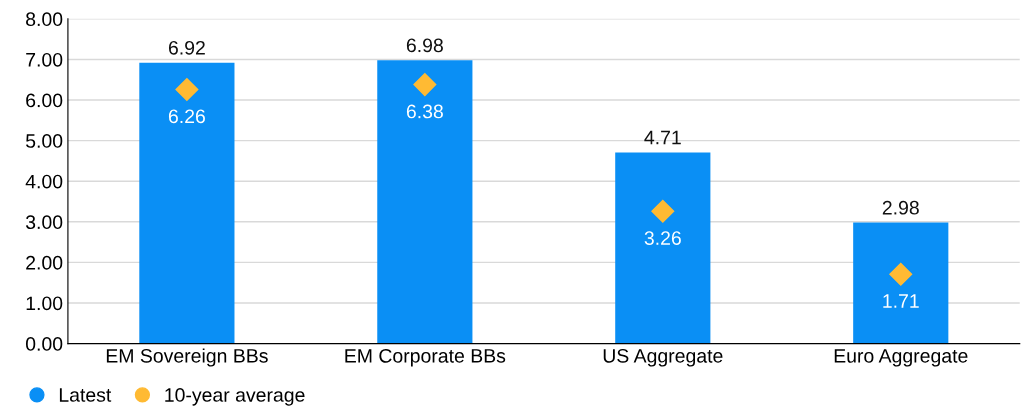  I want to click on y-tick-label: 6.00, so click(44, 100).